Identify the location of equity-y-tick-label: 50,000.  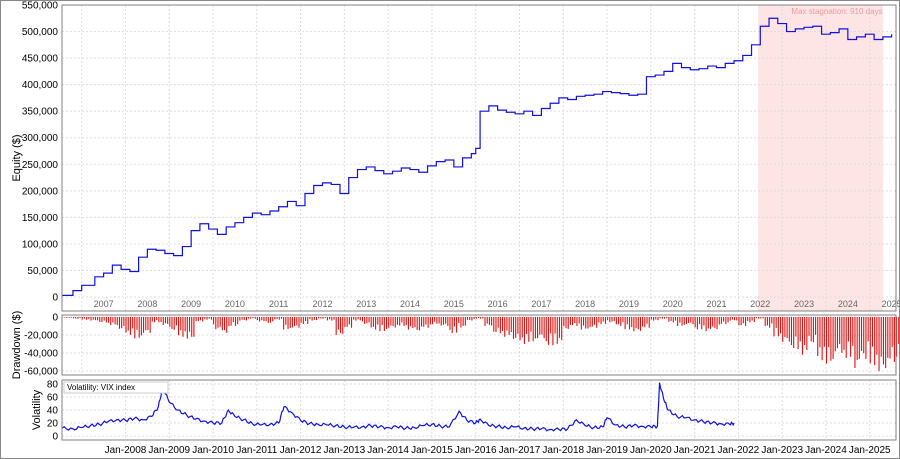
(42, 271).